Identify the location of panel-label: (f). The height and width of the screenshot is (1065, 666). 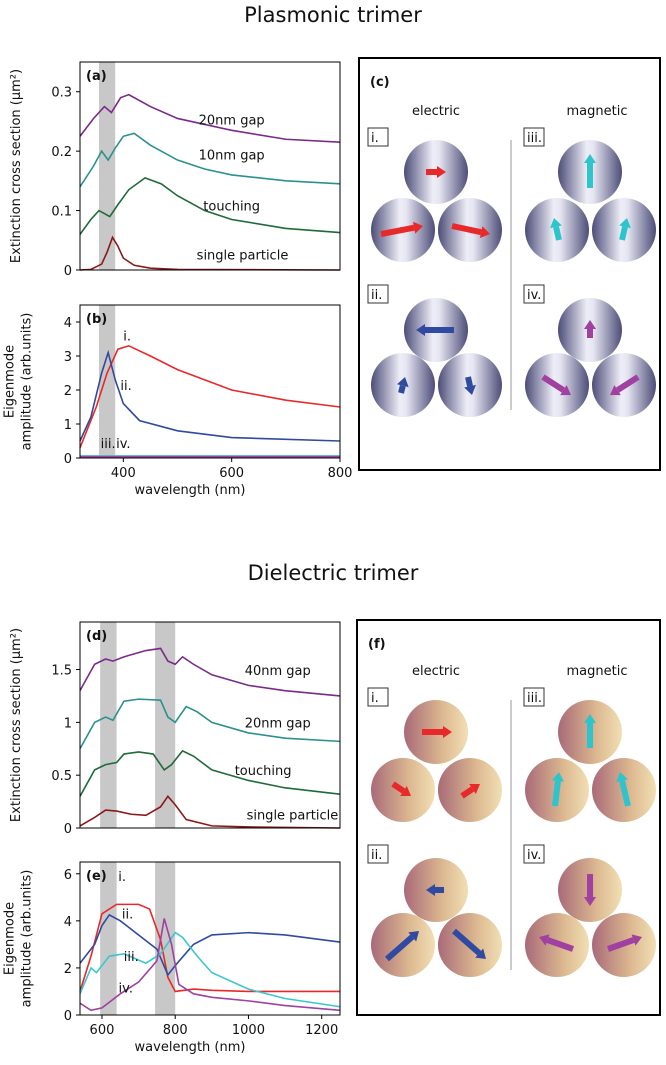
(377, 644).